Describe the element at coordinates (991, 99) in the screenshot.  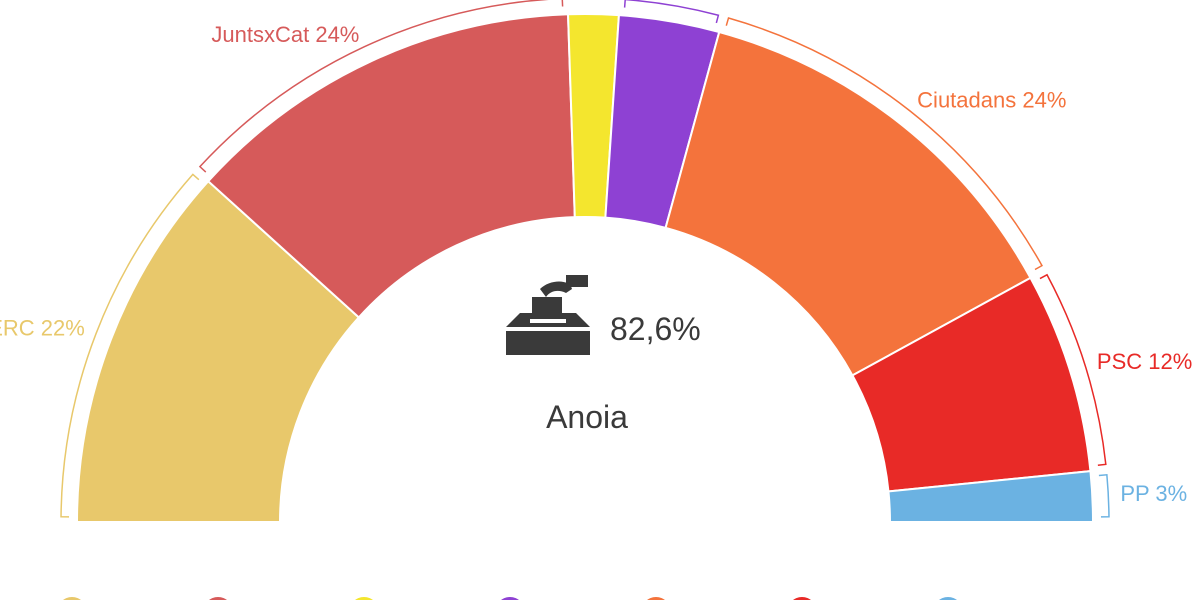
I see `slice-label-ciutadans: Ciutadans 24%` at that location.